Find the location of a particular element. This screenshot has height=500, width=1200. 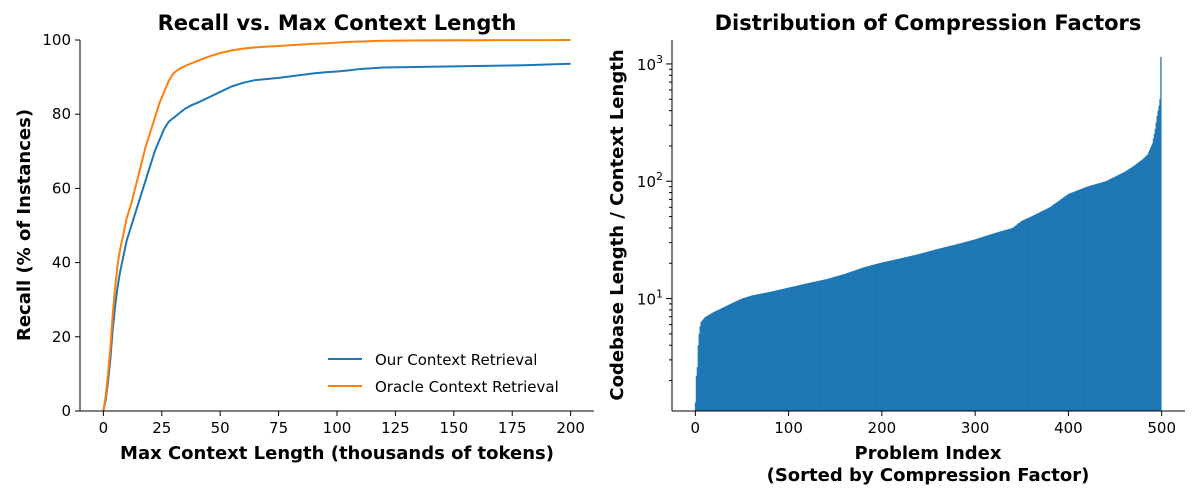

y-tick-label: 0 is located at coordinates (66, 411).